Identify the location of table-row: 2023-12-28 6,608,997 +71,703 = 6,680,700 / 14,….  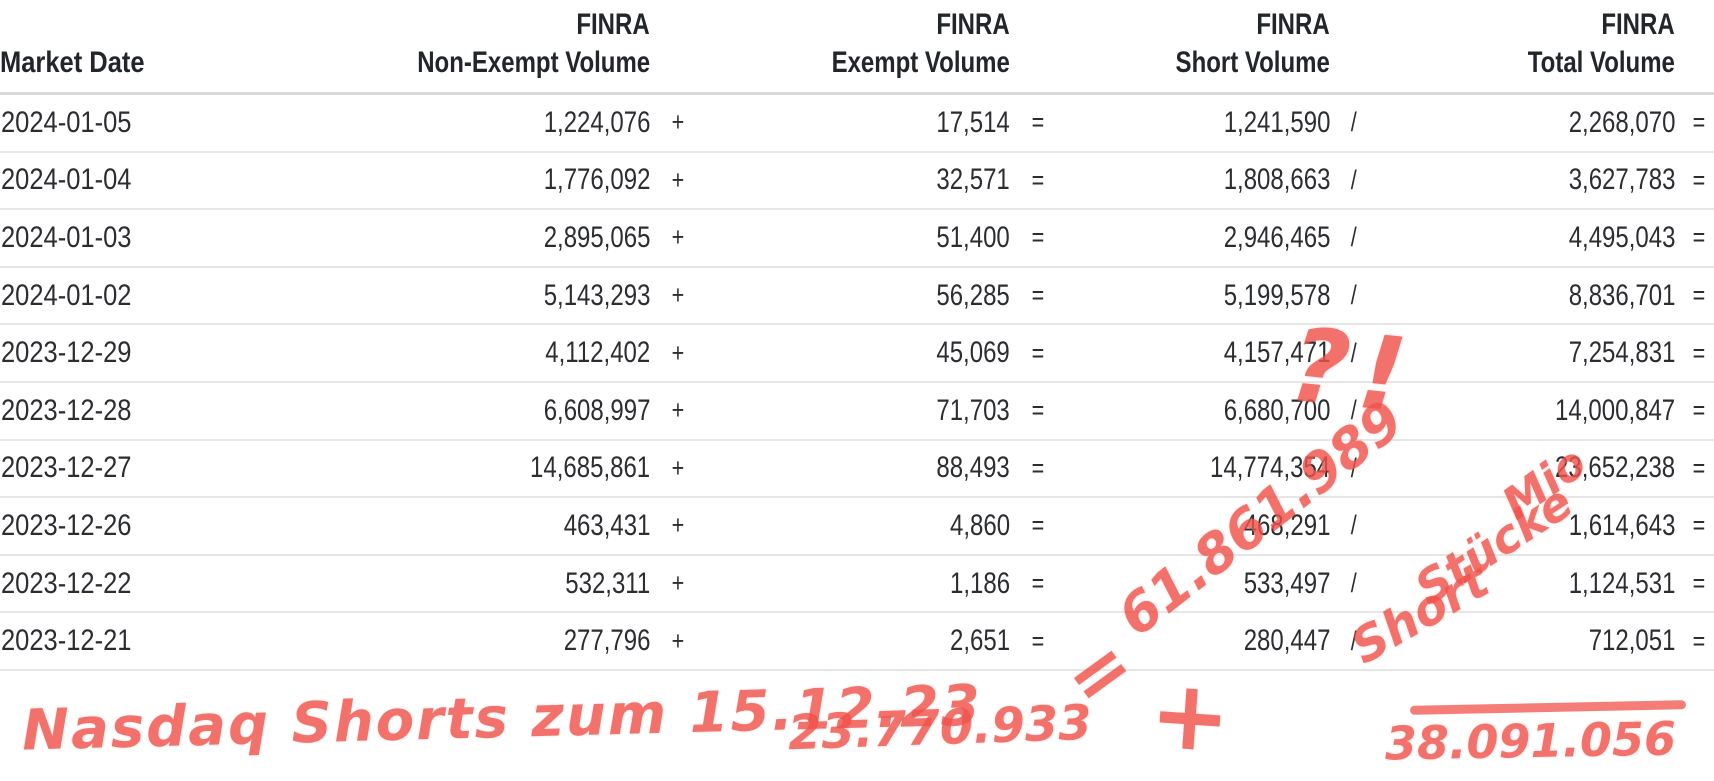
(857, 412).